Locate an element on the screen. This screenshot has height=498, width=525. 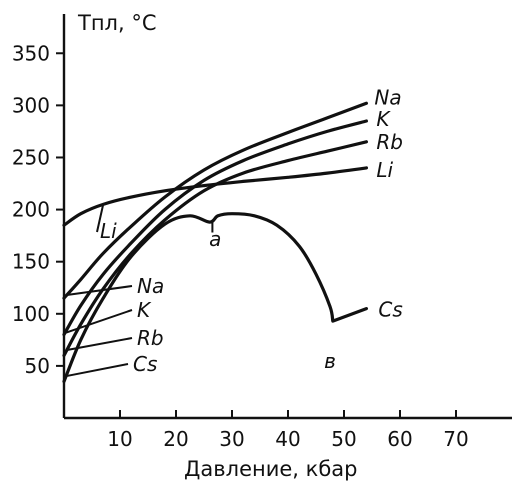
x-tick-label: 60 is located at coordinates (399, 439).